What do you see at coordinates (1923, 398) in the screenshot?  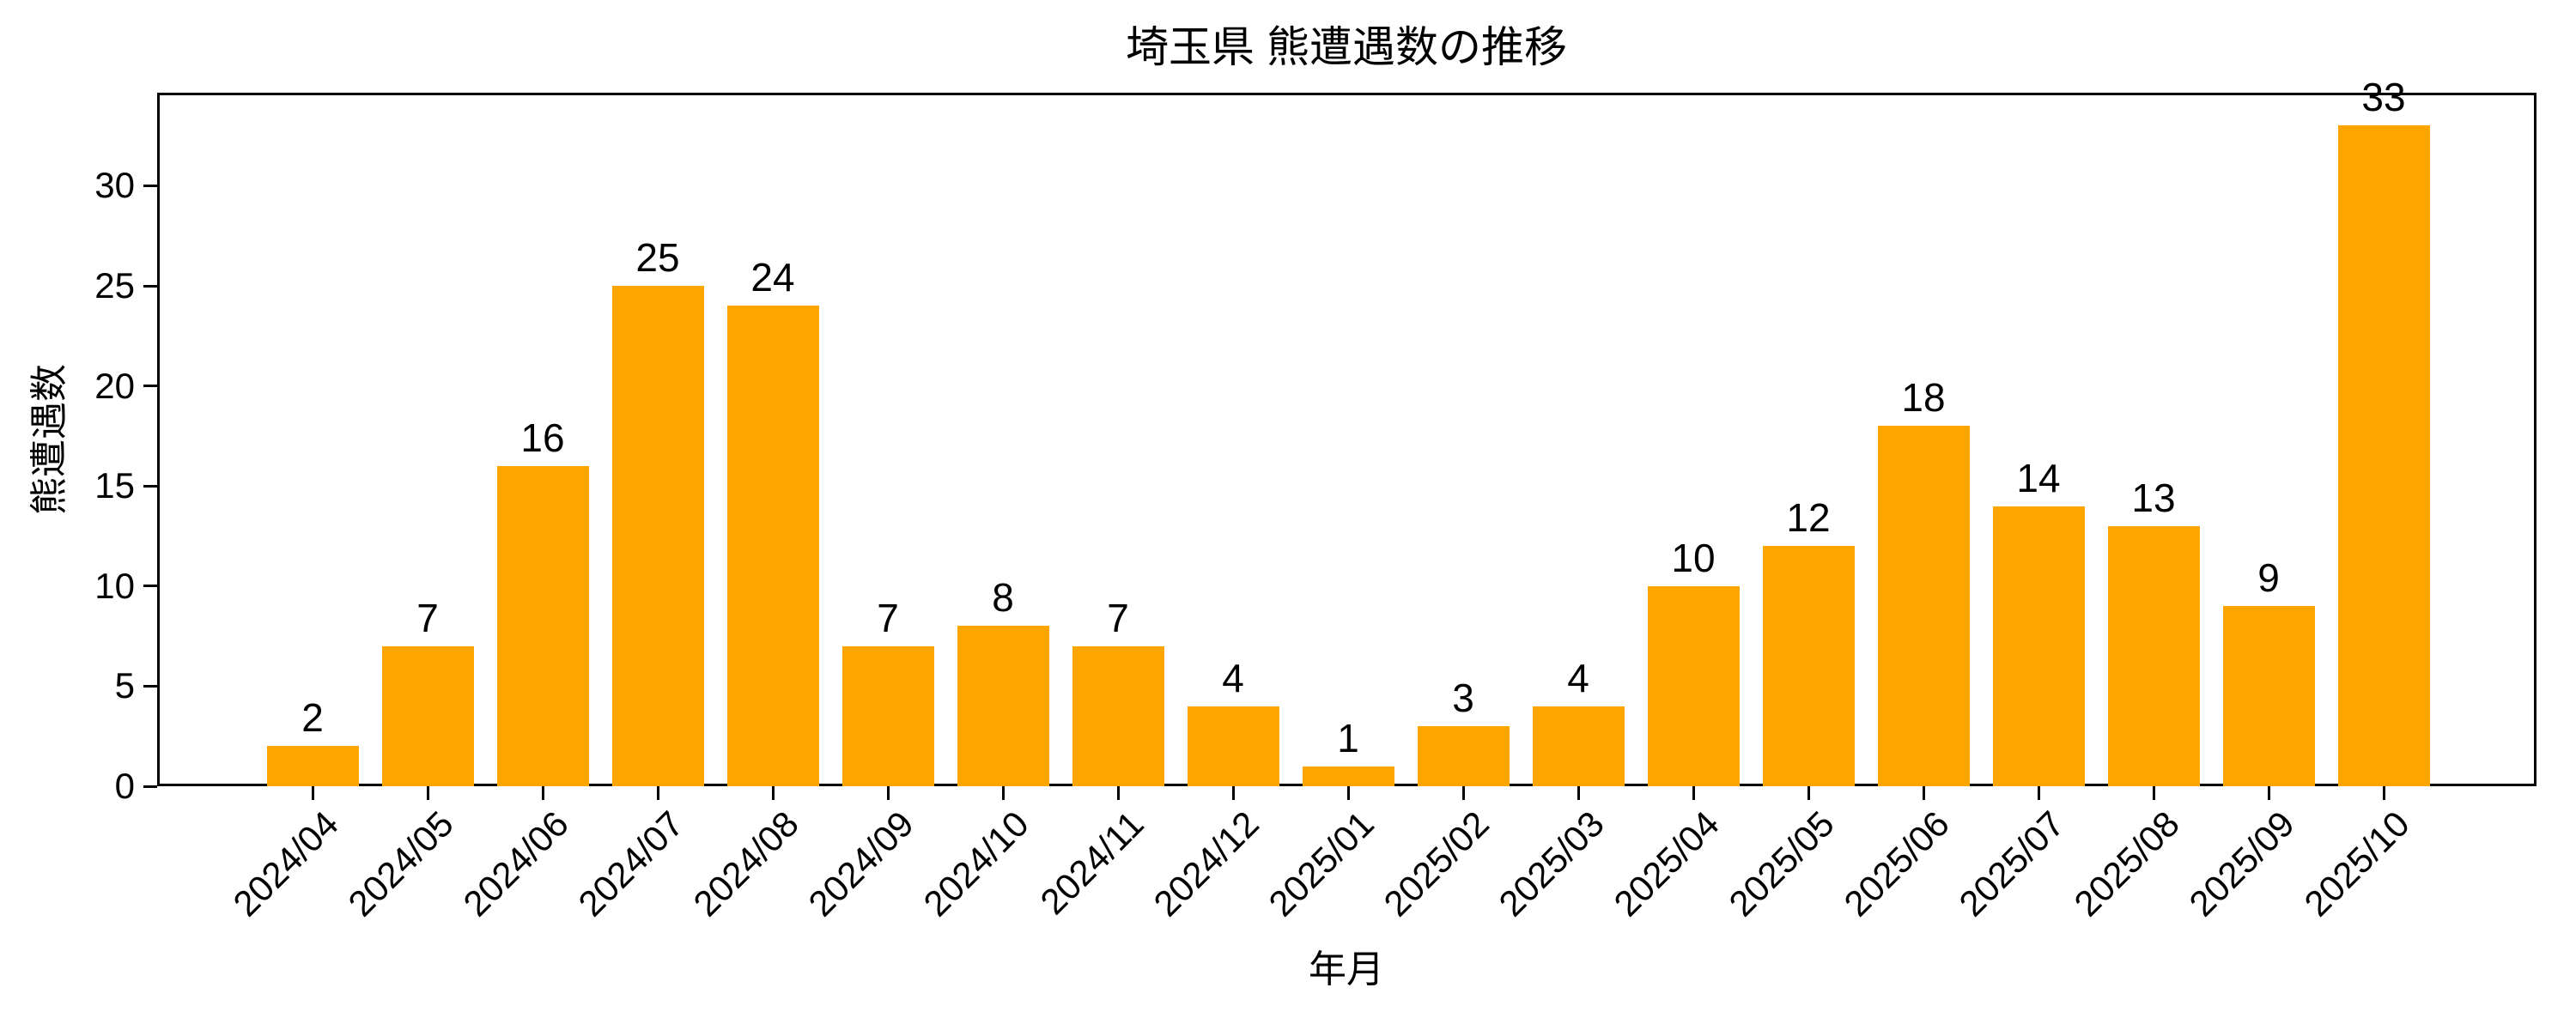 I see `bar-value-label: 18` at bounding box center [1923, 398].